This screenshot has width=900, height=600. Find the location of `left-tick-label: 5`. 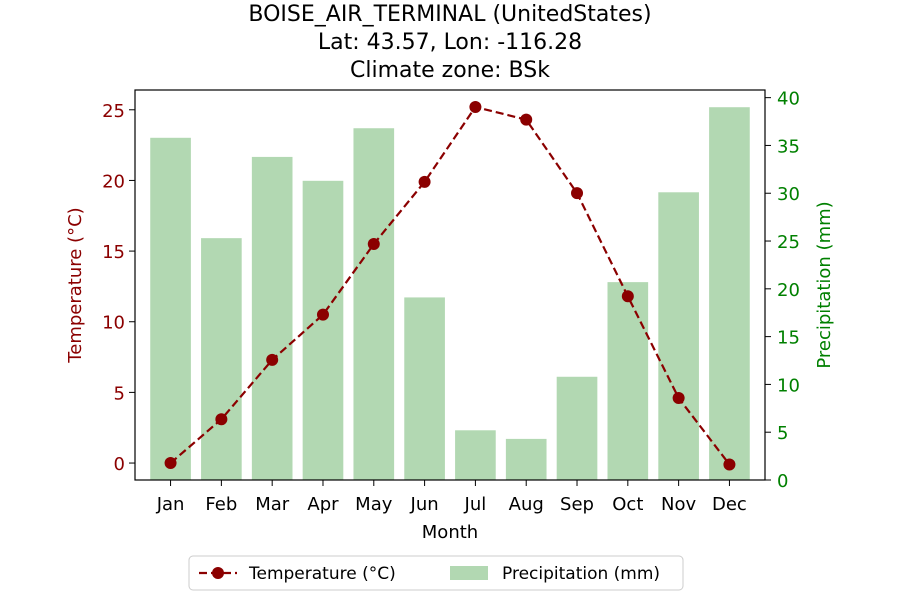

left-tick-label: 5 is located at coordinates (119, 393).